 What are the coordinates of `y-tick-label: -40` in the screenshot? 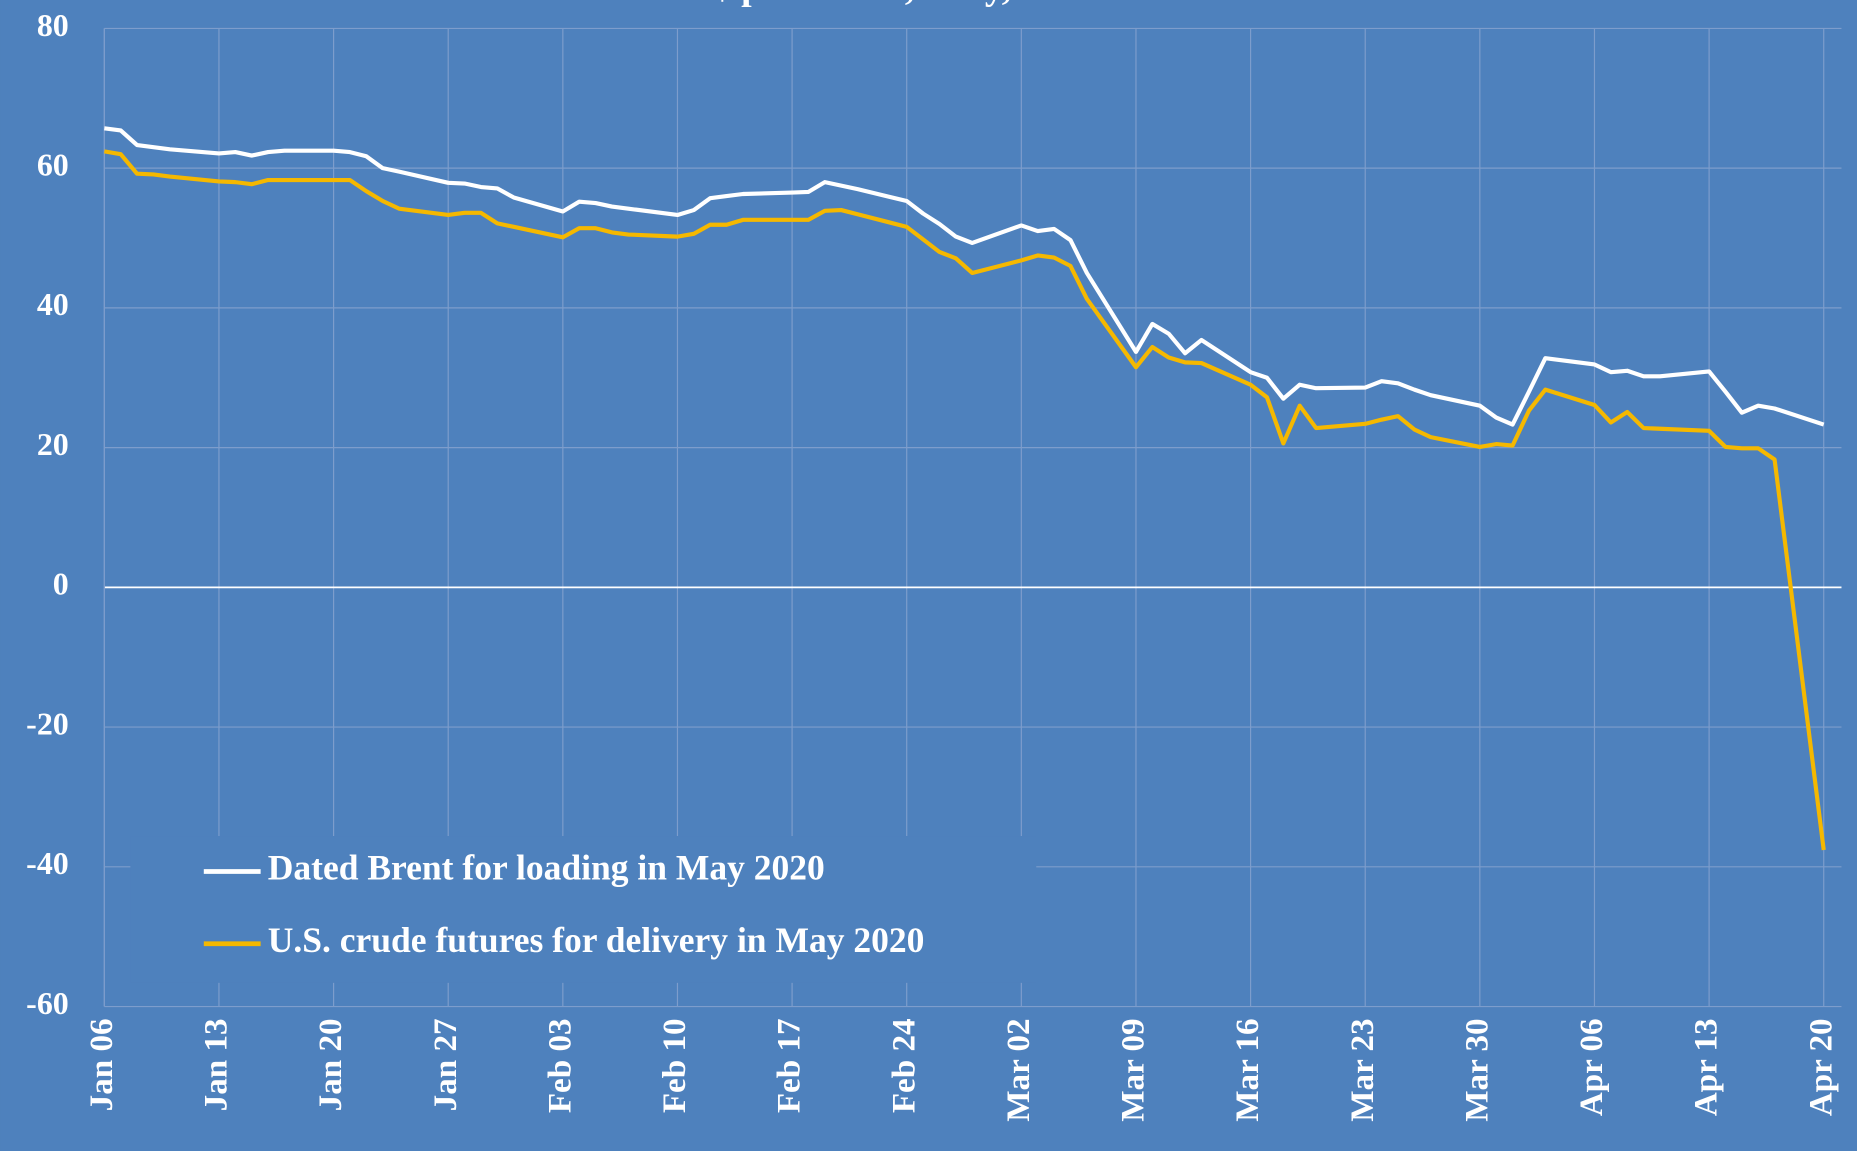 It's located at (47, 863).